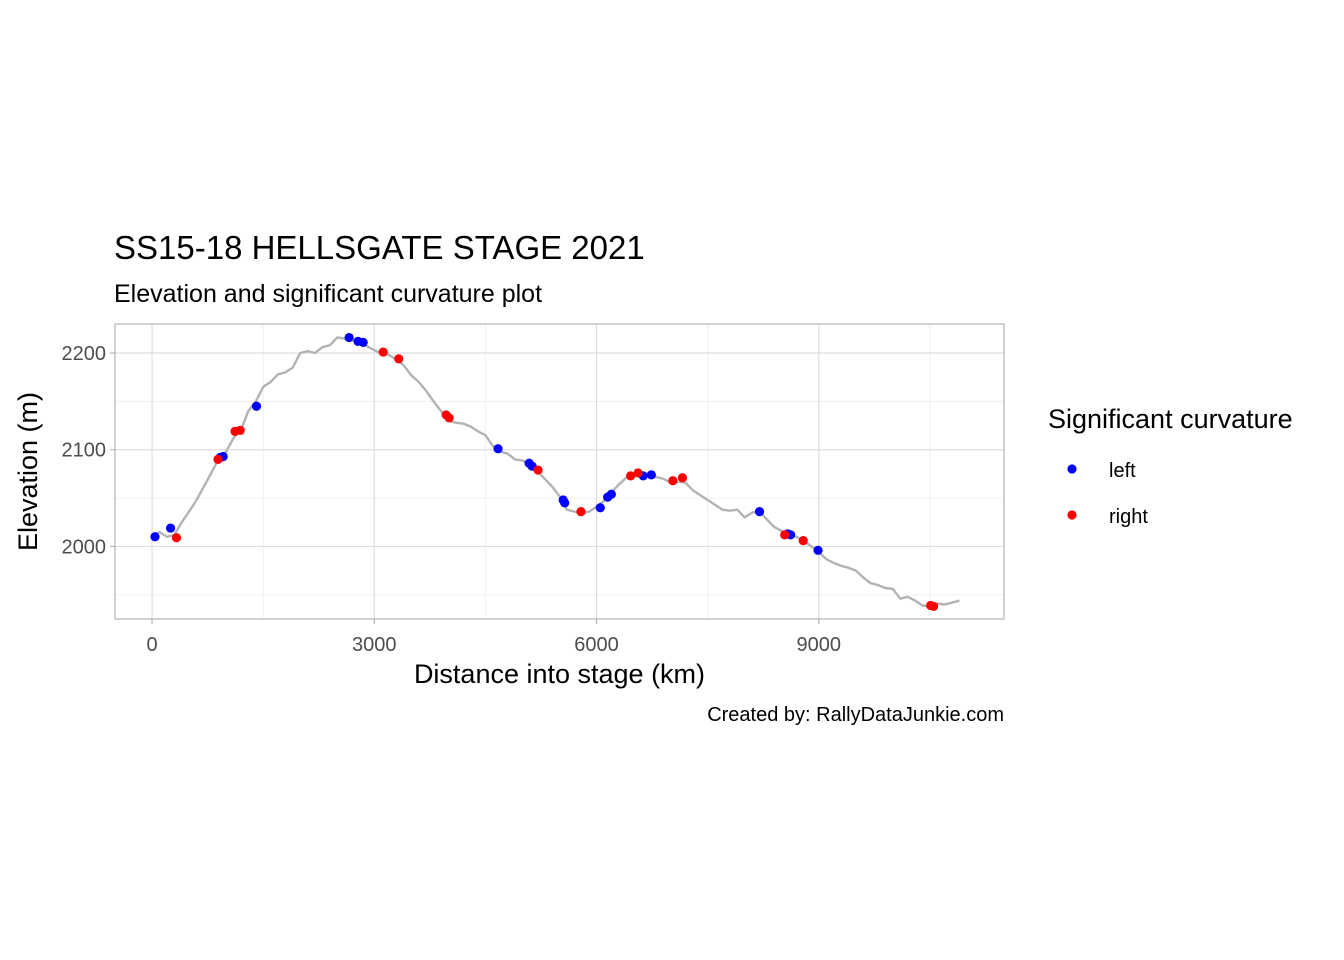 This screenshot has height=960, width=1344. What do you see at coordinates (84, 451) in the screenshot?
I see `y-tick-label: 2100` at bounding box center [84, 451].